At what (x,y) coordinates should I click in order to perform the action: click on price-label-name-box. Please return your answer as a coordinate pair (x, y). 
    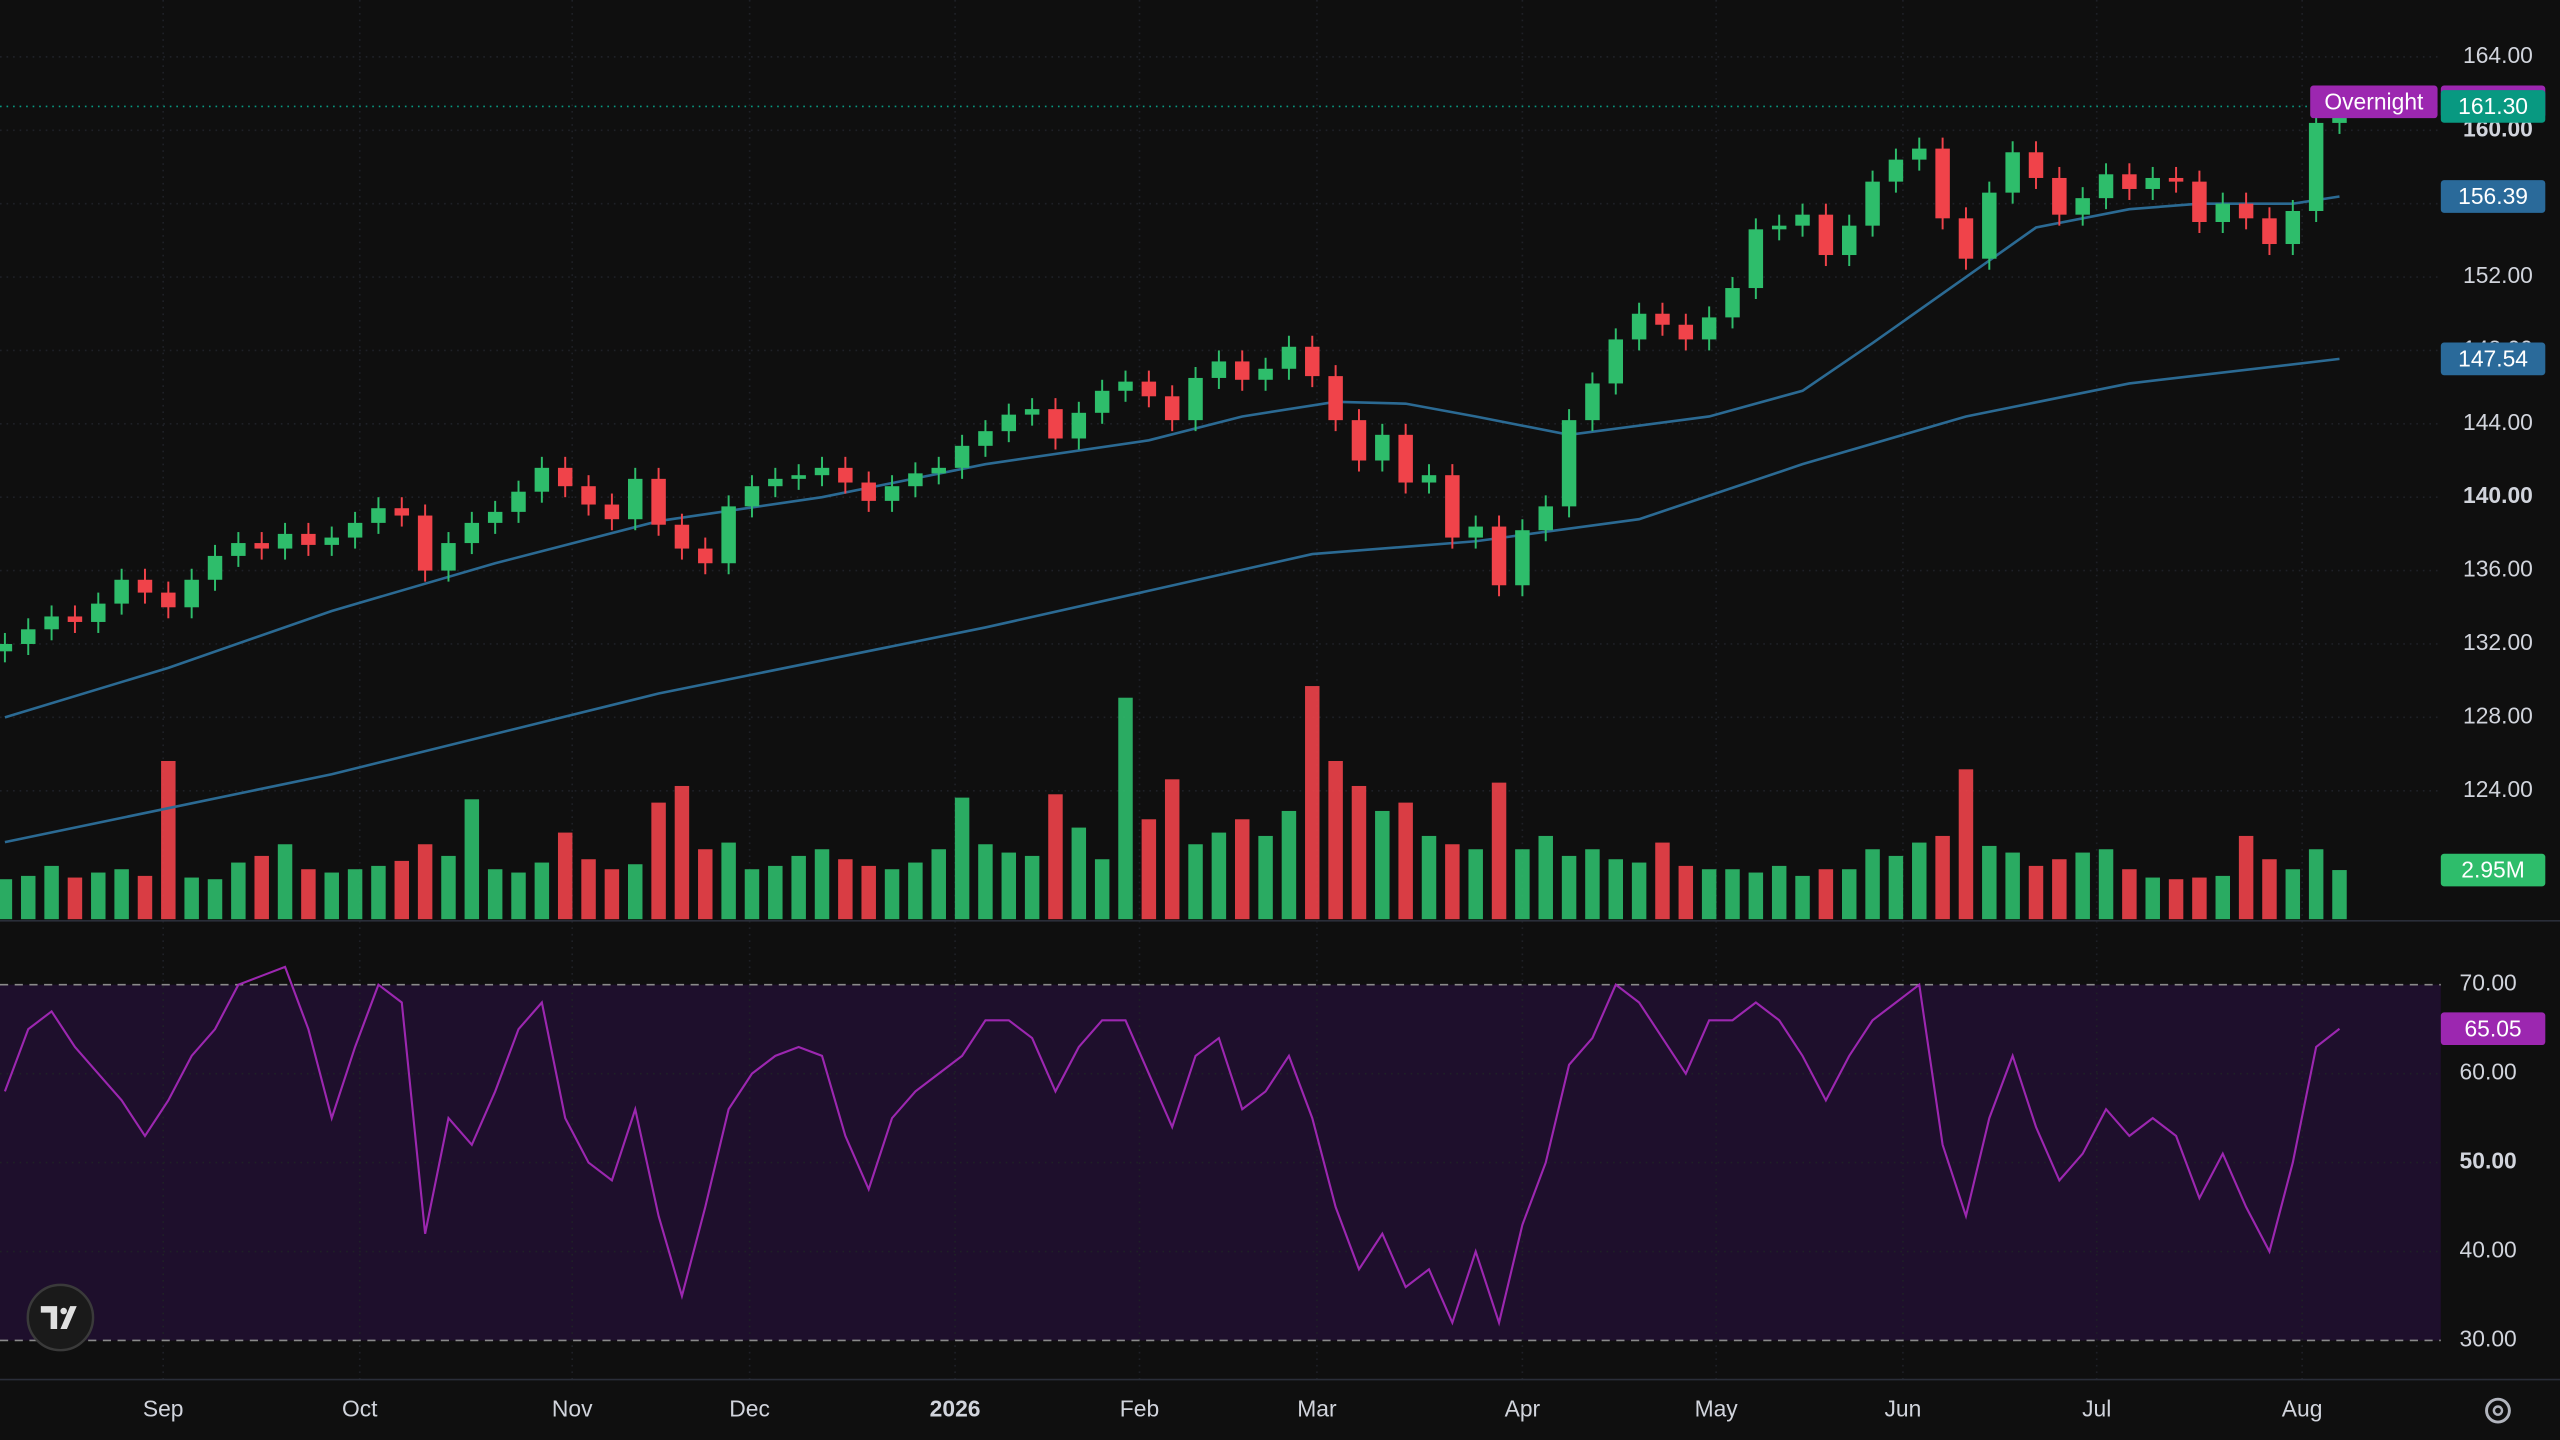
    Looking at the image, I should click on (2374, 102).